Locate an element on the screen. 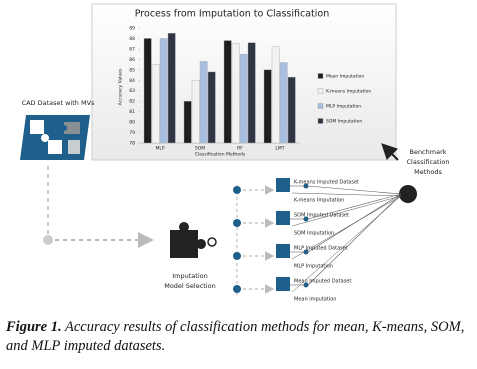 The width and height of the screenshot is (477, 369). benchmark-label: Methods is located at coordinates (428, 172).